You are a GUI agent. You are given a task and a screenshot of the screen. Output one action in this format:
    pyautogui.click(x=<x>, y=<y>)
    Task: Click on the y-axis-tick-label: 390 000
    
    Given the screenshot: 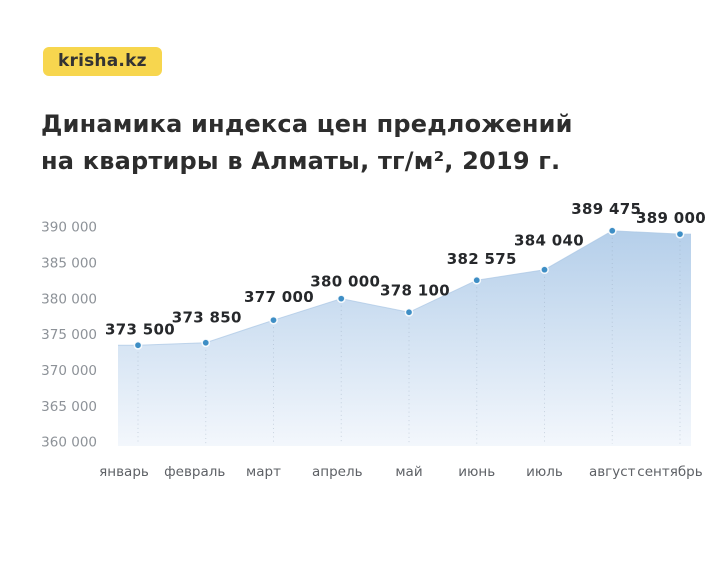 What is the action you would take?
    pyautogui.click(x=69, y=228)
    